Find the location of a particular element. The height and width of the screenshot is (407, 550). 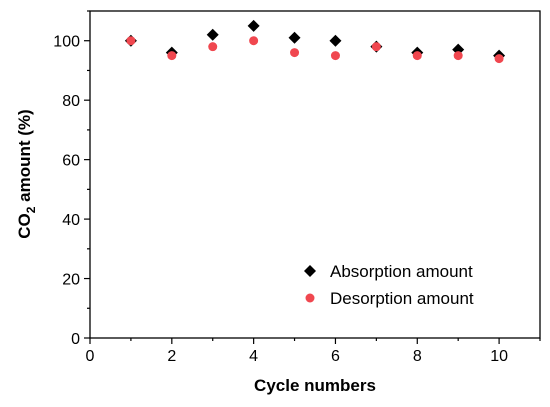

y-tick-label: 0 is located at coordinates (75, 339).